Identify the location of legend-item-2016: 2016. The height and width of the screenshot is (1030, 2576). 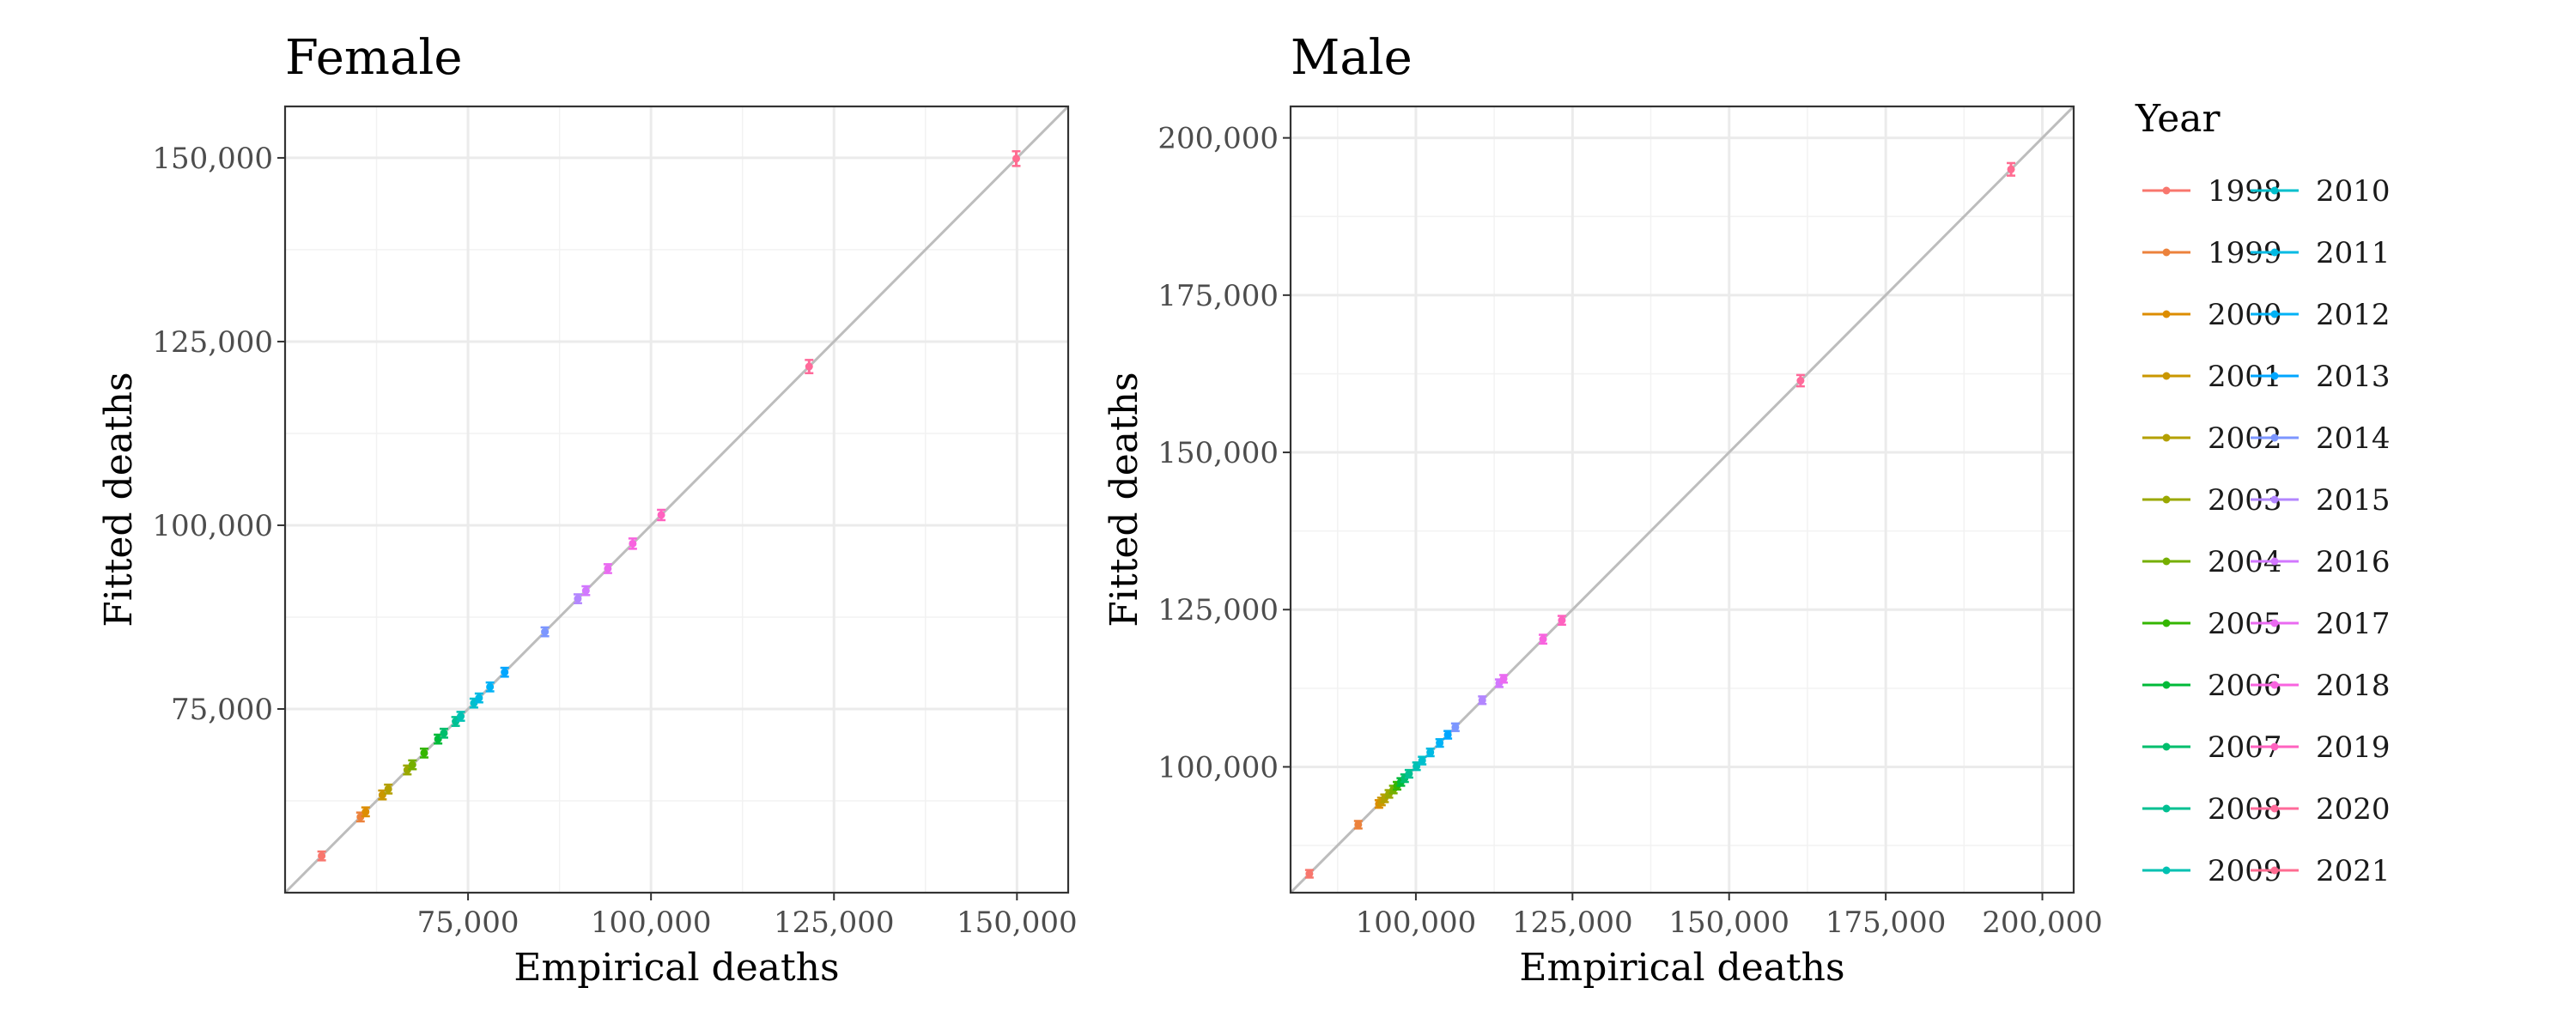
(2321, 562).